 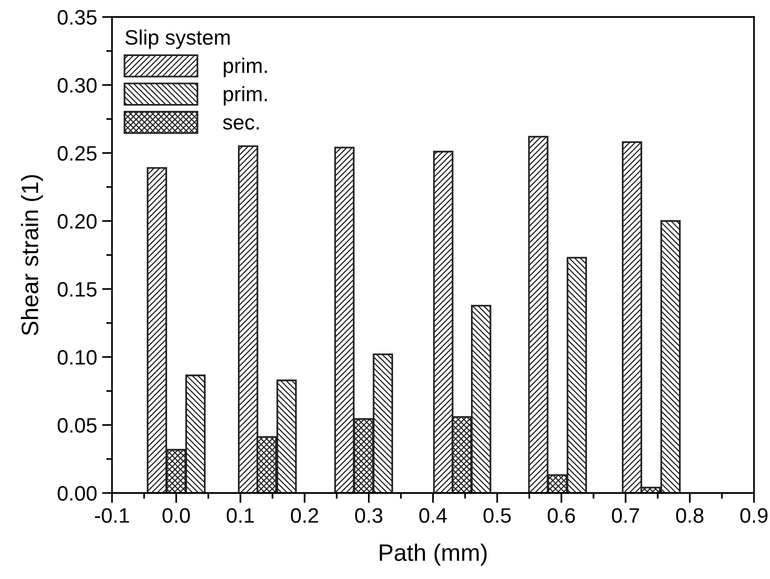 I want to click on x-tick-label: -0.1, so click(x=111, y=515).